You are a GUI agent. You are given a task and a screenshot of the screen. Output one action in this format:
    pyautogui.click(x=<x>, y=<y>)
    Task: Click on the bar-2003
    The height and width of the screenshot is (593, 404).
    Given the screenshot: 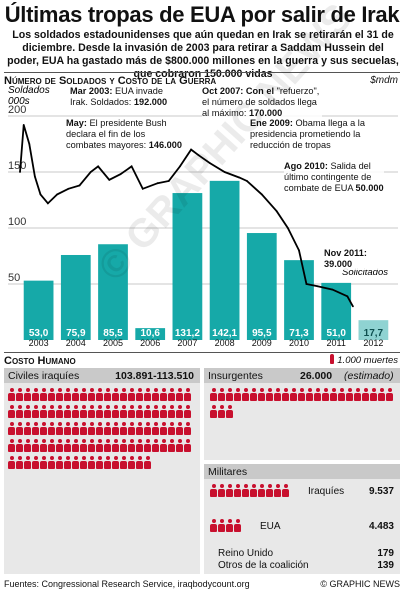 What is the action you would take?
    pyautogui.click(x=38, y=310)
    